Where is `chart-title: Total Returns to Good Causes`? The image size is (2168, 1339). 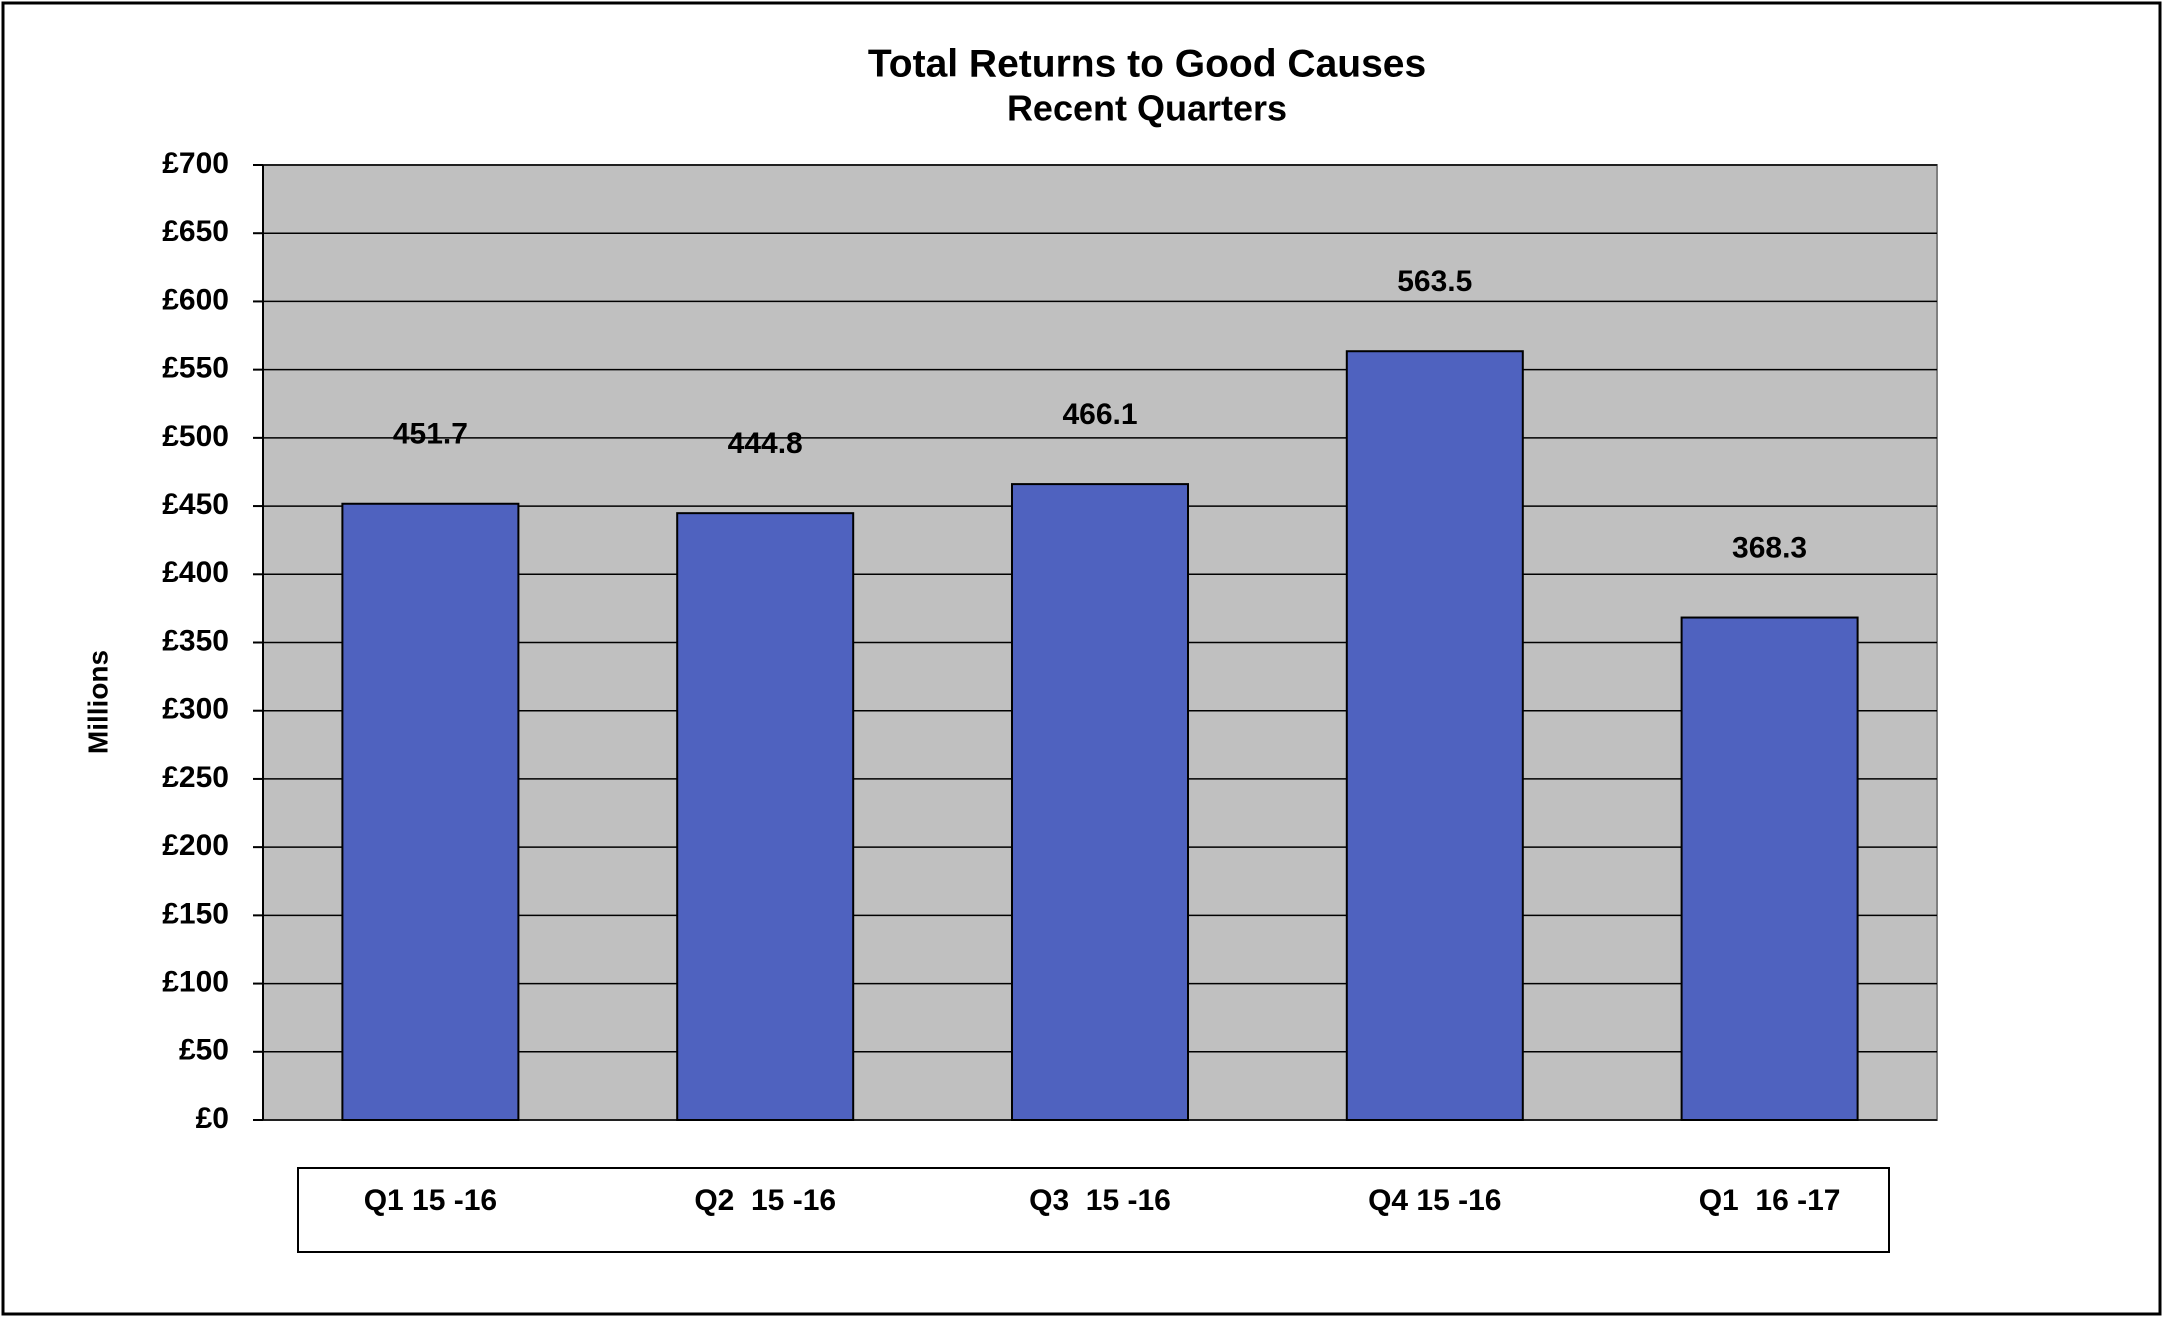 chart-title: Total Returns to Good Causes is located at coordinates (1147, 63).